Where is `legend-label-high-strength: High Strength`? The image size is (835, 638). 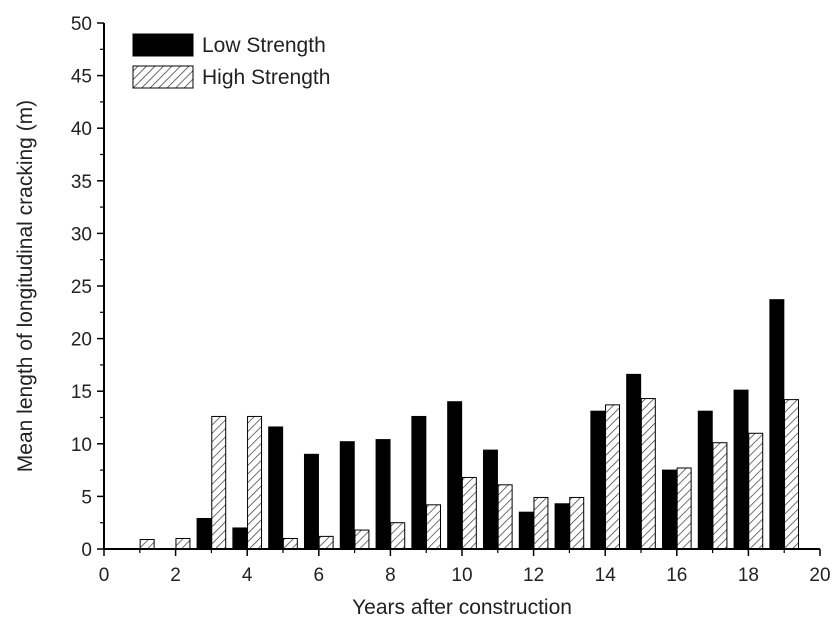 legend-label-high-strength: High Strength is located at coordinates (266, 77).